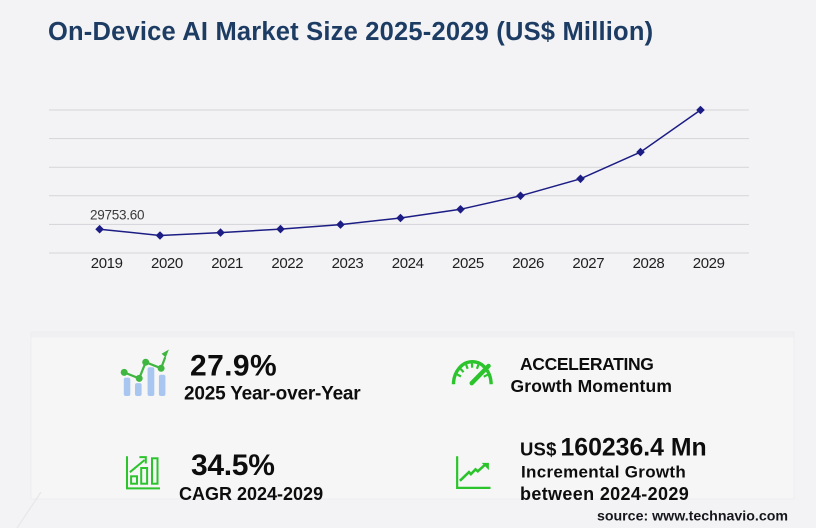  What do you see at coordinates (167, 263) in the screenshot?
I see `svg-text: 2020` at bounding box center [167, 263].